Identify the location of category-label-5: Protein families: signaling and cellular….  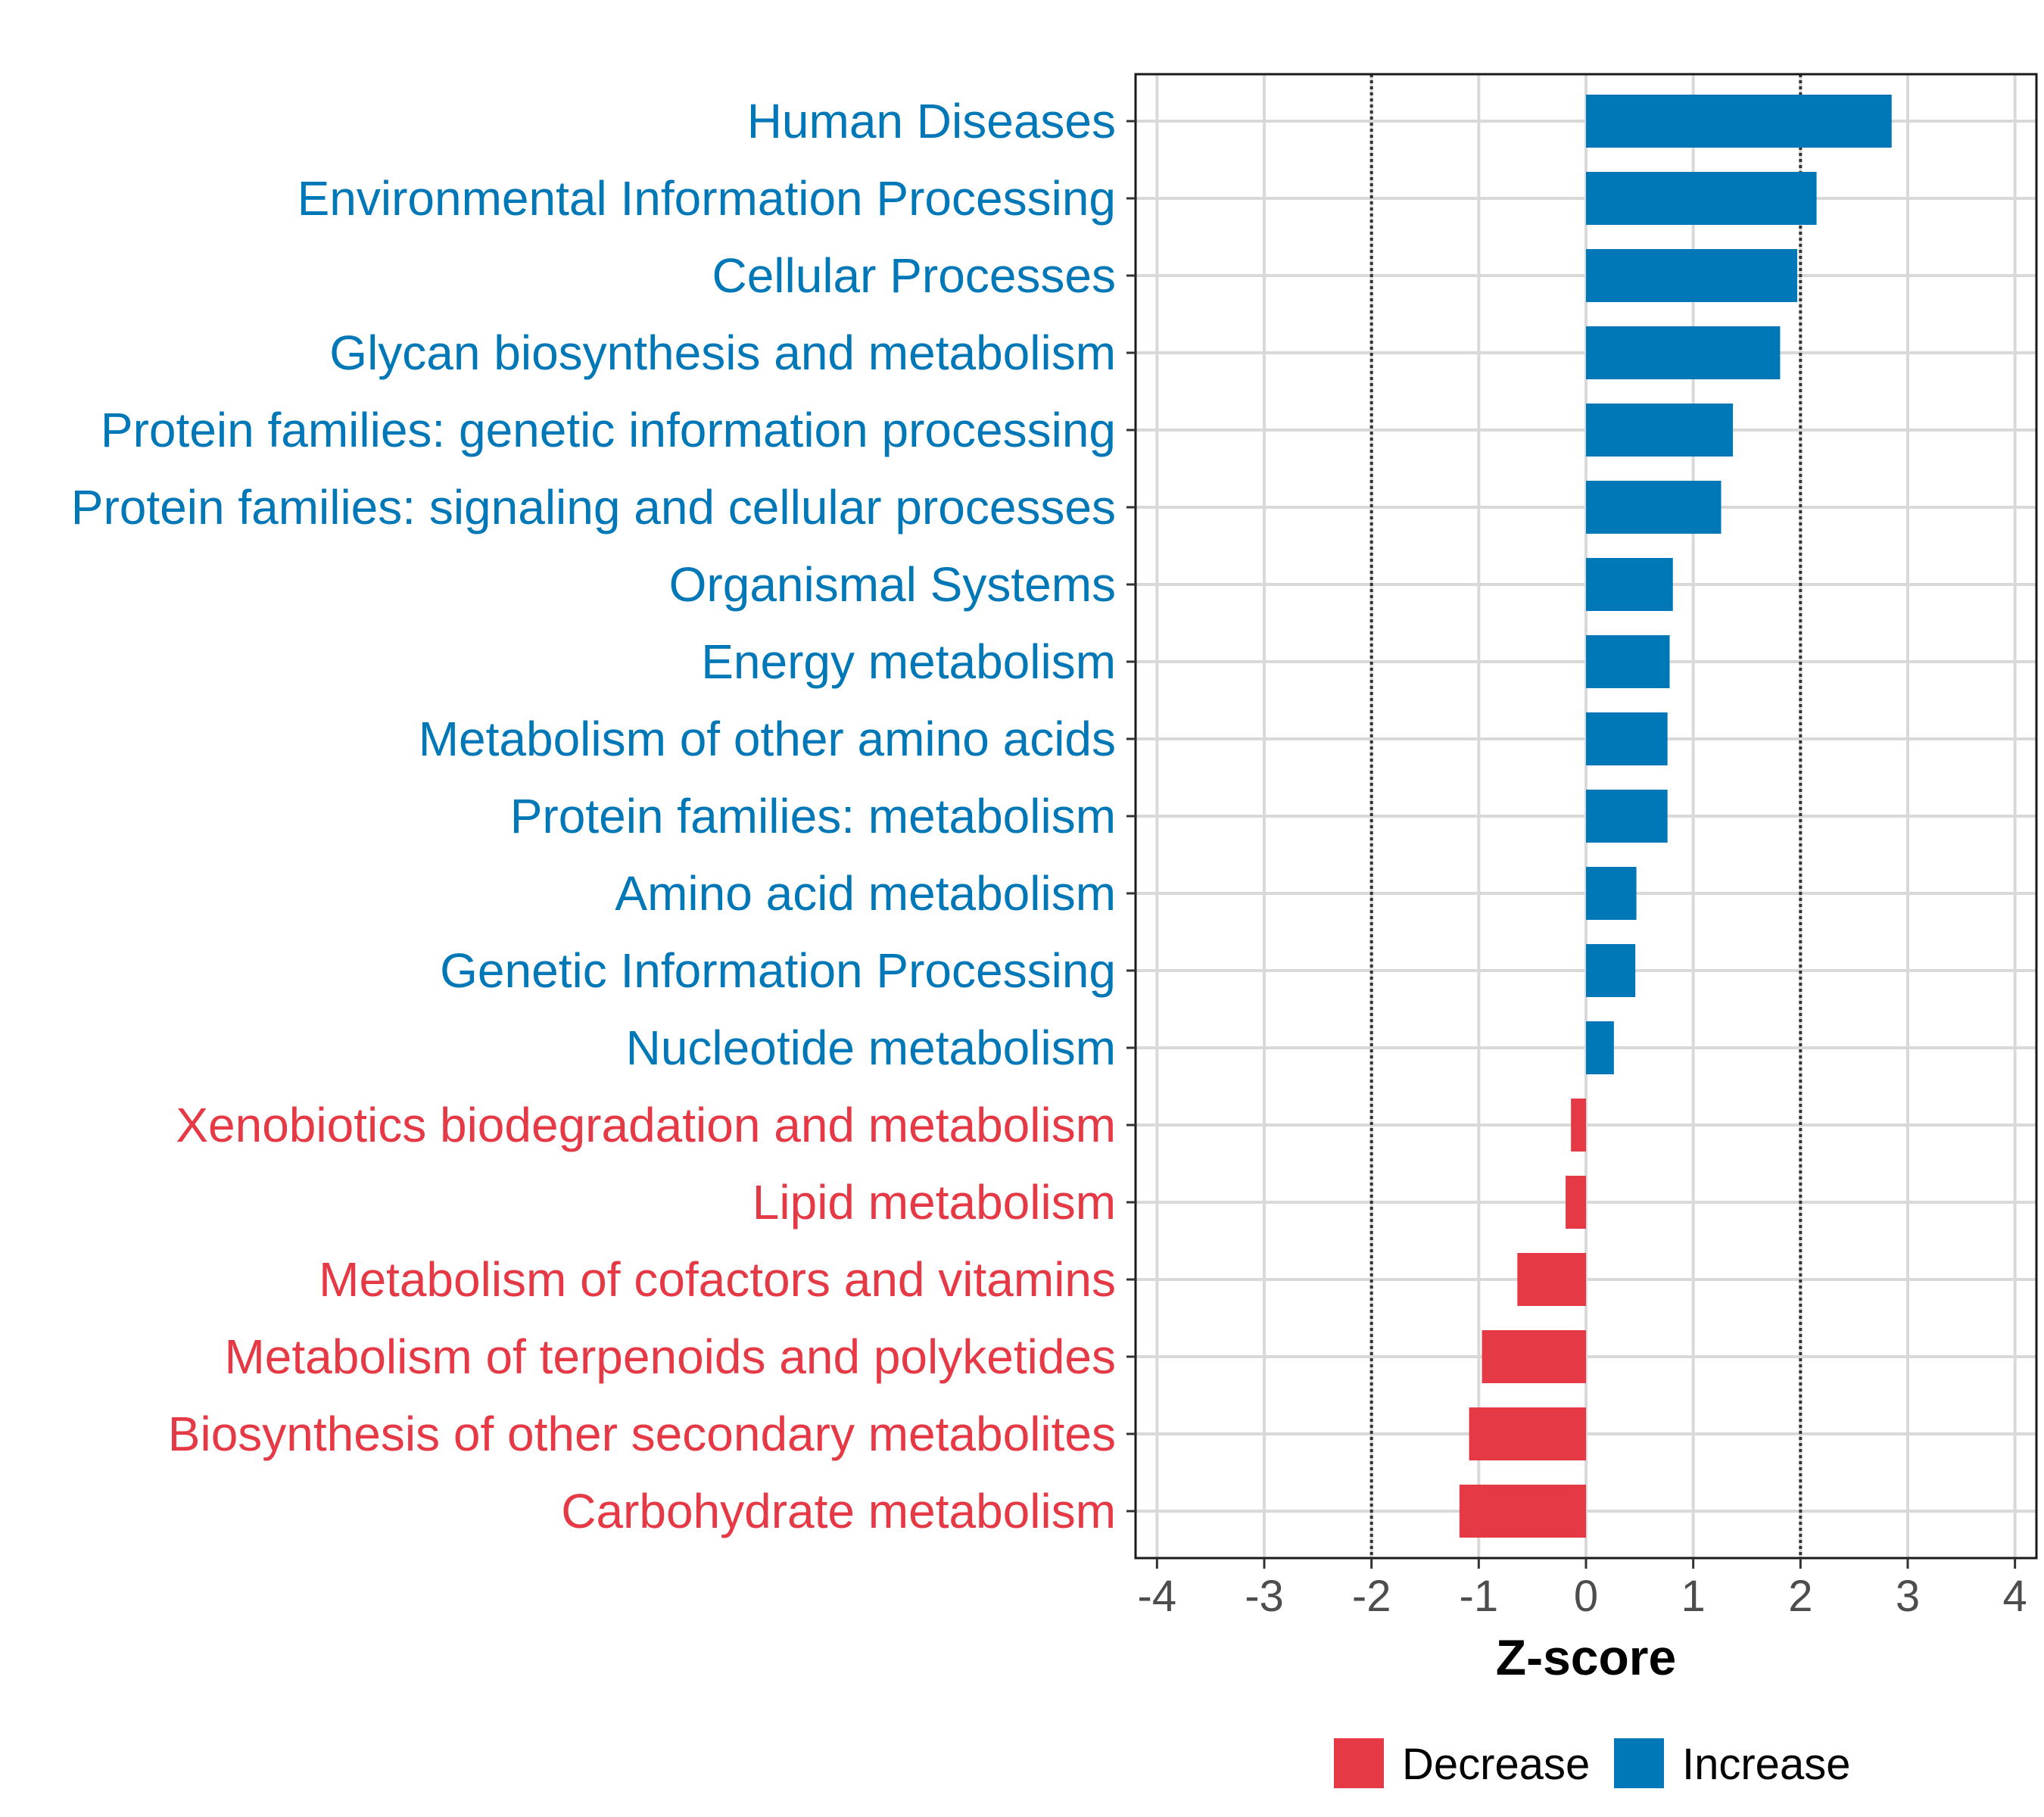
(593, 507).